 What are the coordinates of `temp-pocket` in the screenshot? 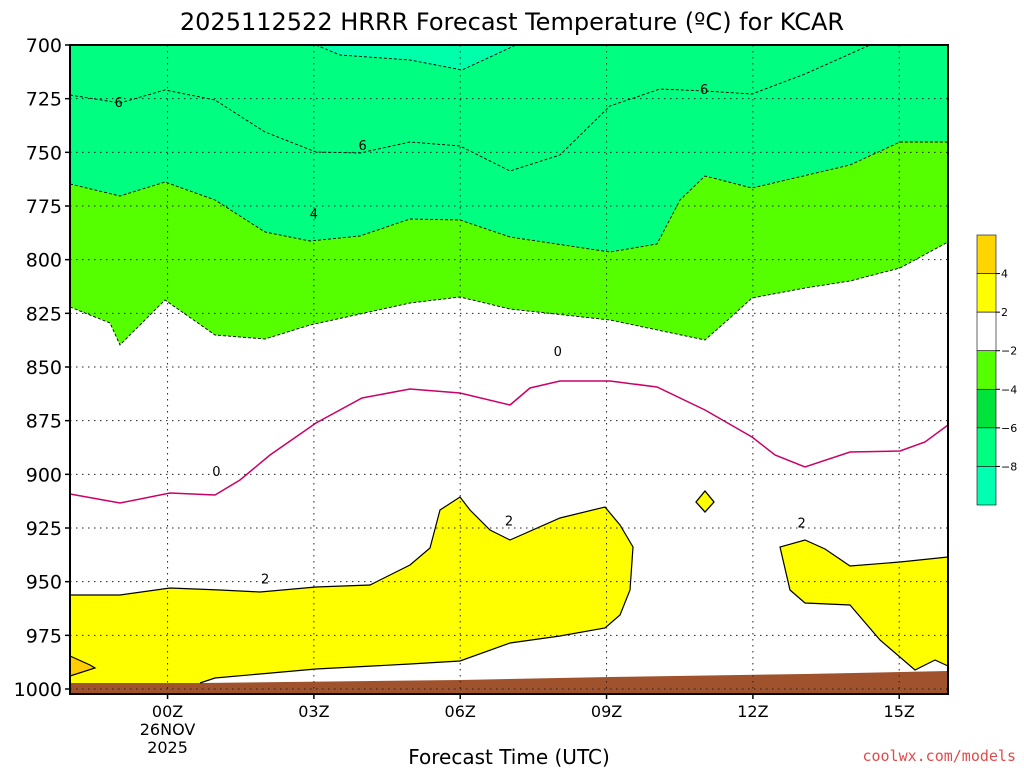 It's located at (705, 501).